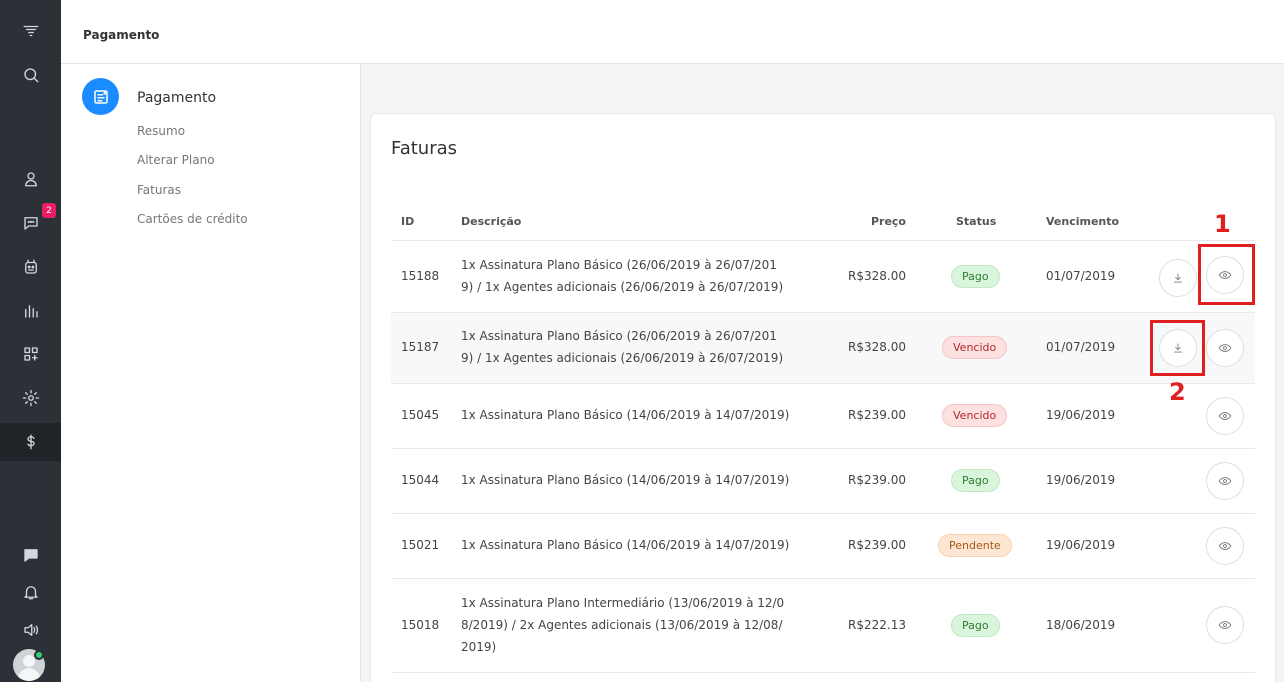  What do you see at coordinates (30, 398) in the screenshot?
I see `settings-gear-icon` at bounding box center [30, 398].